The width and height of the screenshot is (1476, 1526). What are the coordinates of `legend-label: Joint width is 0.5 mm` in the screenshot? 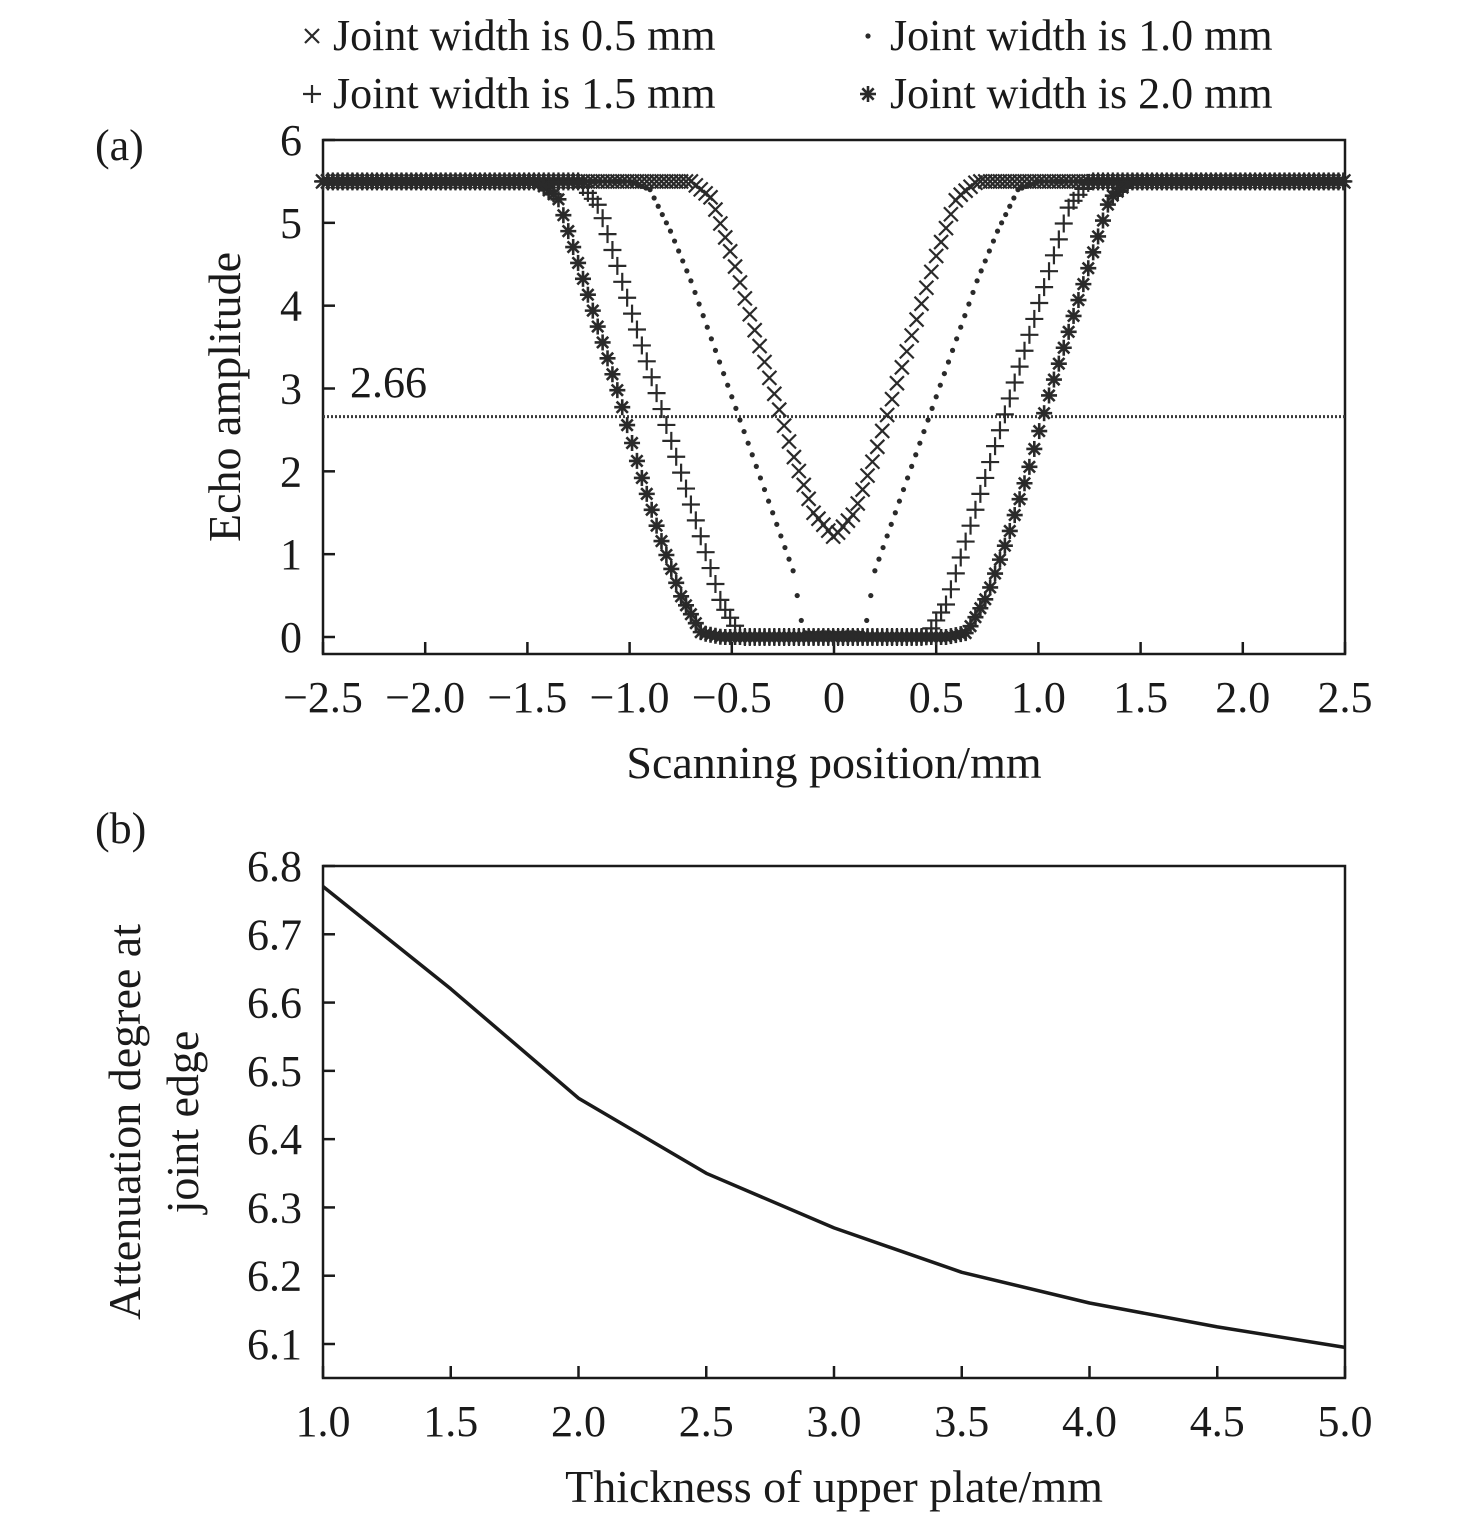 It's located at (524, 35).